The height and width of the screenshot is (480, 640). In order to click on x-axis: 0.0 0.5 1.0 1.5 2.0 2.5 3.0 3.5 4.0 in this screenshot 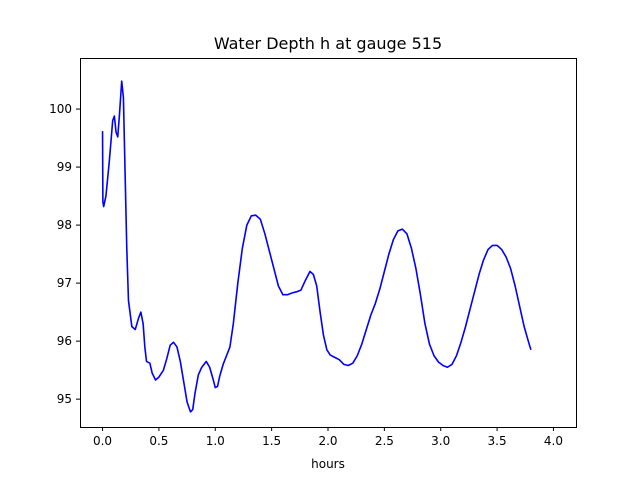, I will do `click(328, 437)`.